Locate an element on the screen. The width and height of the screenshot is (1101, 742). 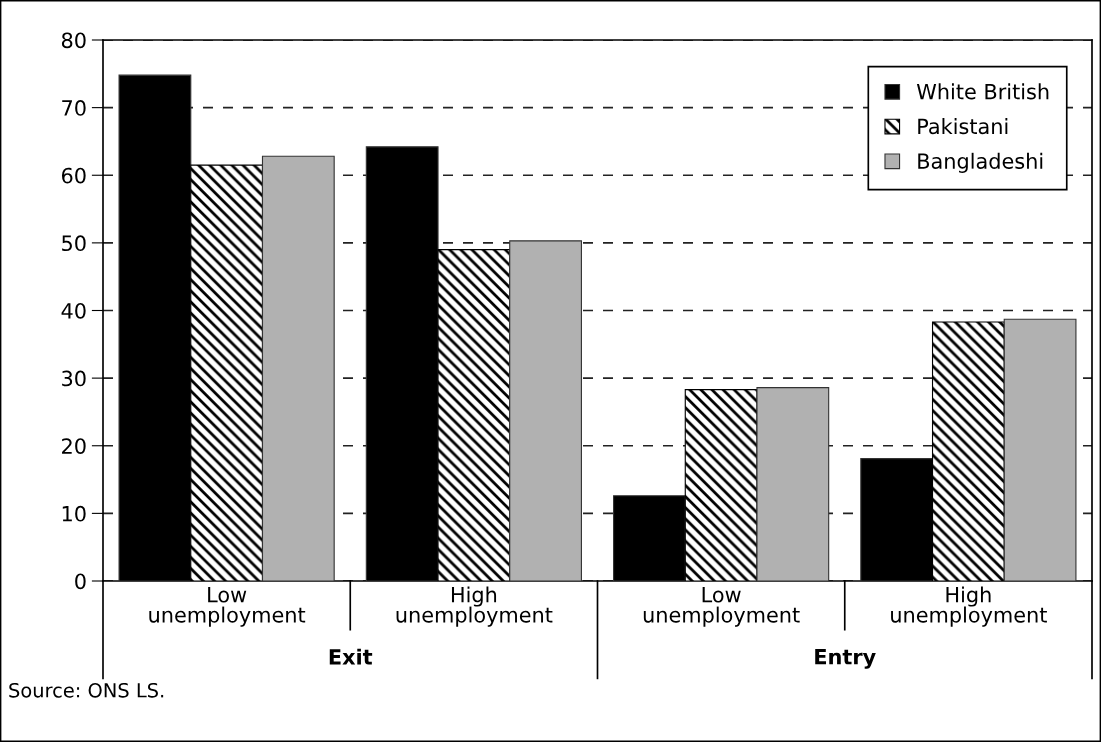
y-tick-label: 0 is located at coordinates (80, 581).